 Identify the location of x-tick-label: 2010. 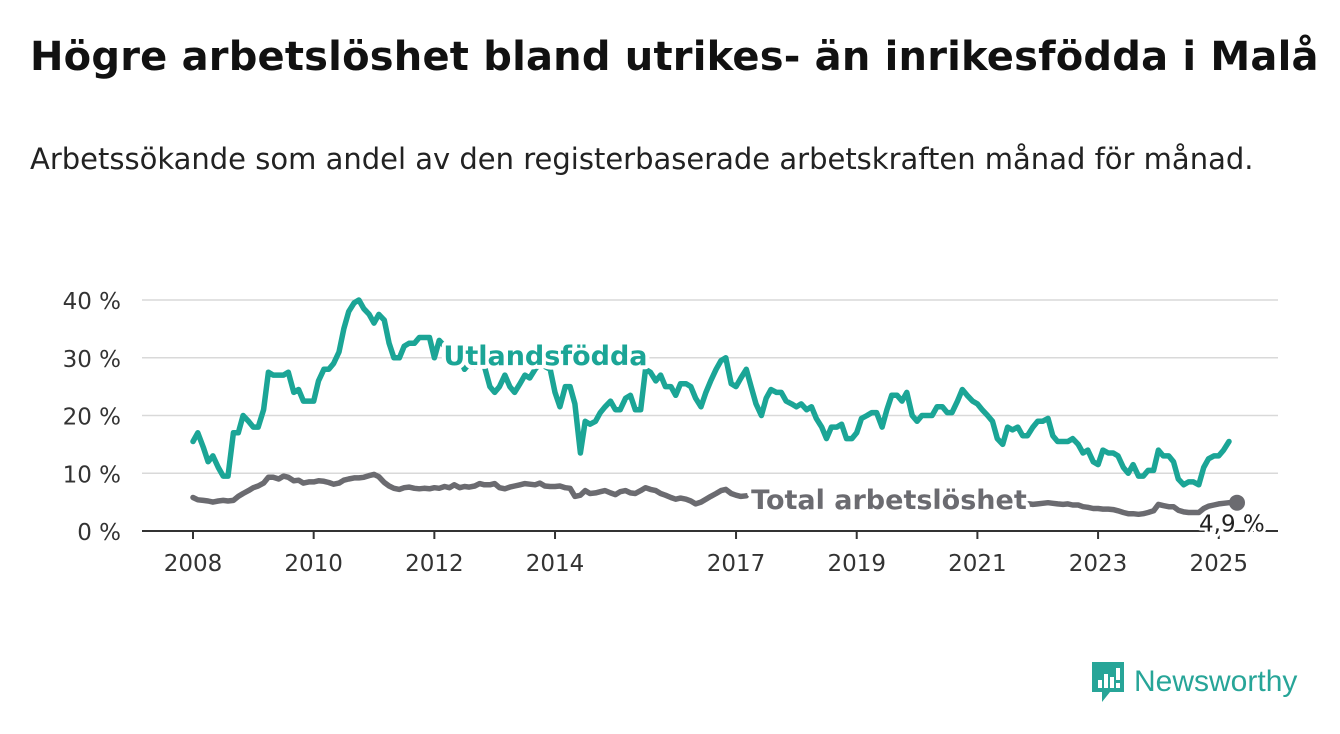
(313, 564).